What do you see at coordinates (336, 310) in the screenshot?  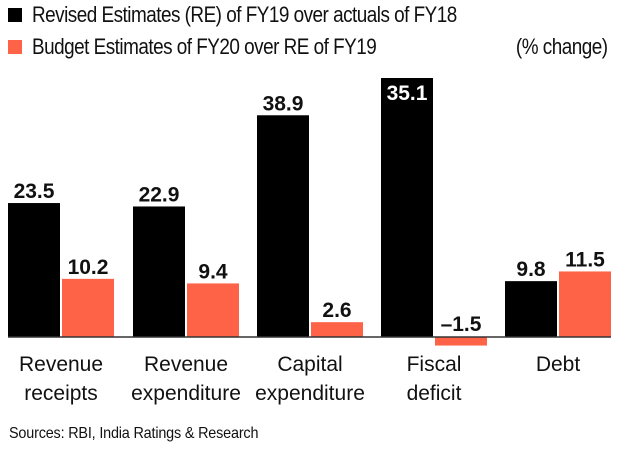 I see `data-label: 2.6` at bounding box center [336, 310].